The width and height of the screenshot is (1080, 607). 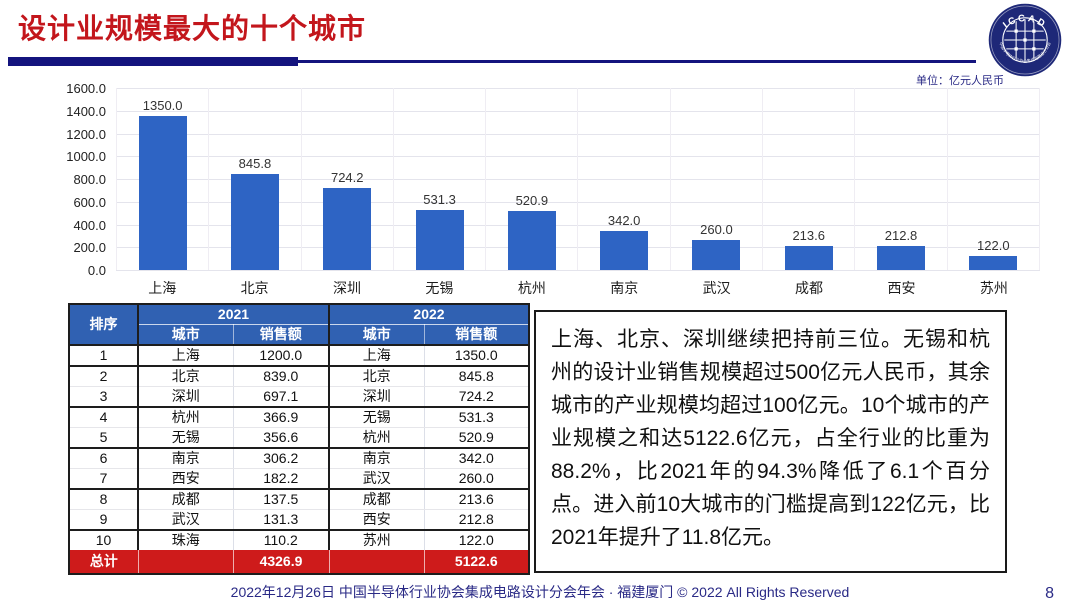 I want to click on x-axis-label: 杭州, so click(x=531, y=288).